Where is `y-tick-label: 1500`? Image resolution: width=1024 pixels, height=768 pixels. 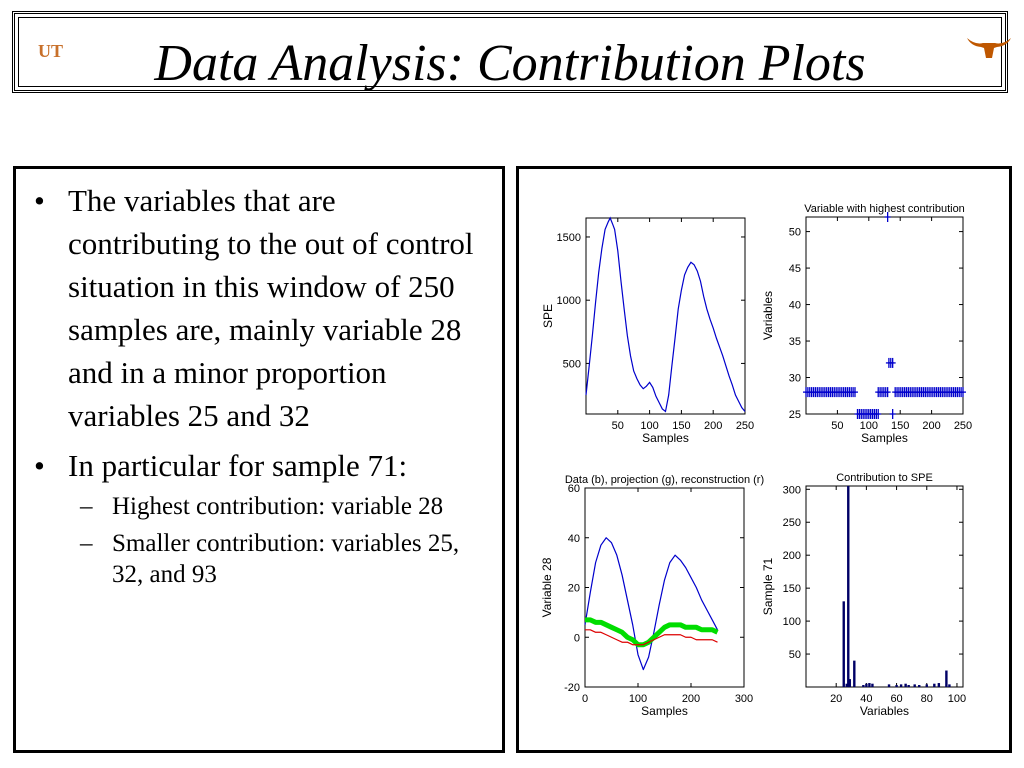
y-tick-label: 1500 is located at coordinates (569, 238).